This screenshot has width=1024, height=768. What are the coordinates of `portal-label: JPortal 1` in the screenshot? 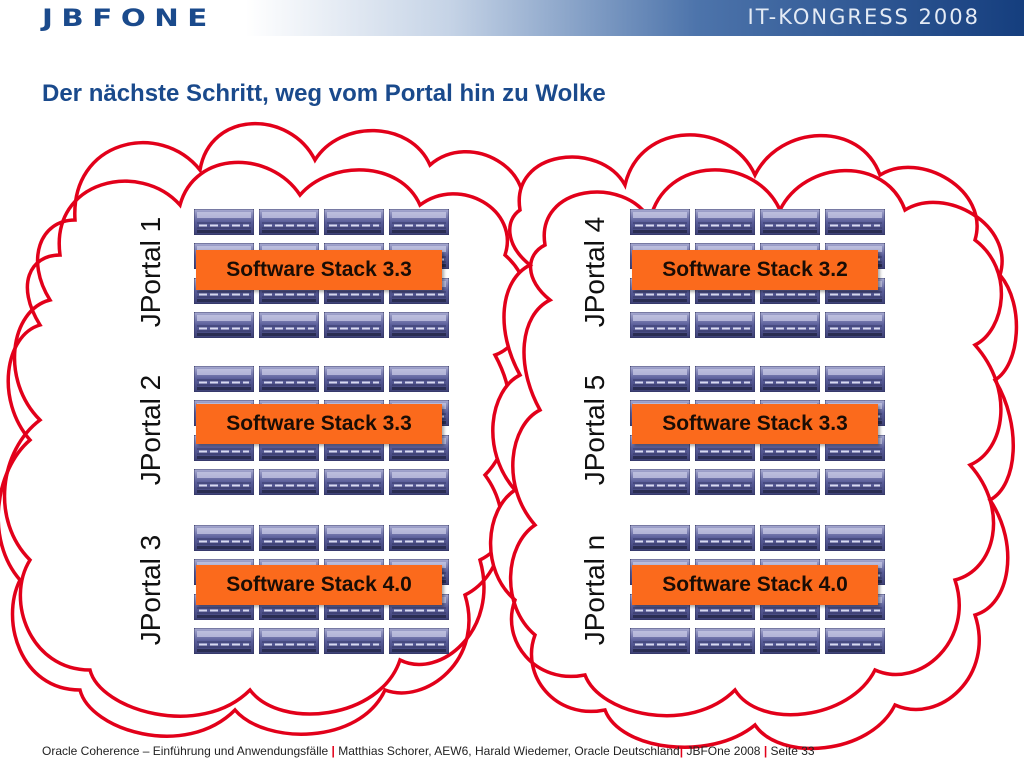 It's located at (150, 272).